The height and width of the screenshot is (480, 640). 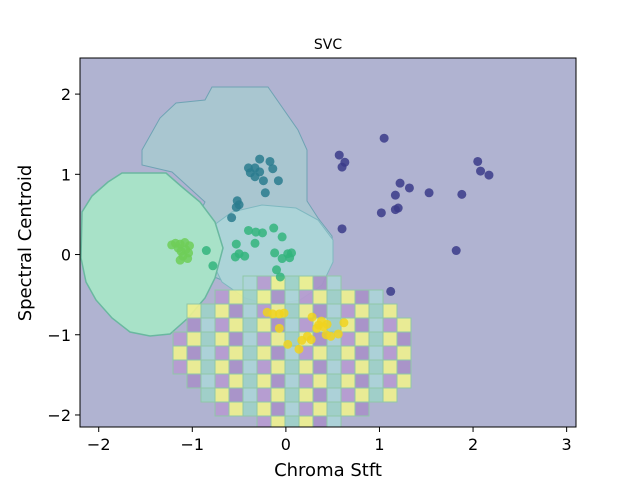 What do you see at coordinates (567, 444) in the screenshot?
I see `x-tick-label: 3` at bounding box center [567, 444].